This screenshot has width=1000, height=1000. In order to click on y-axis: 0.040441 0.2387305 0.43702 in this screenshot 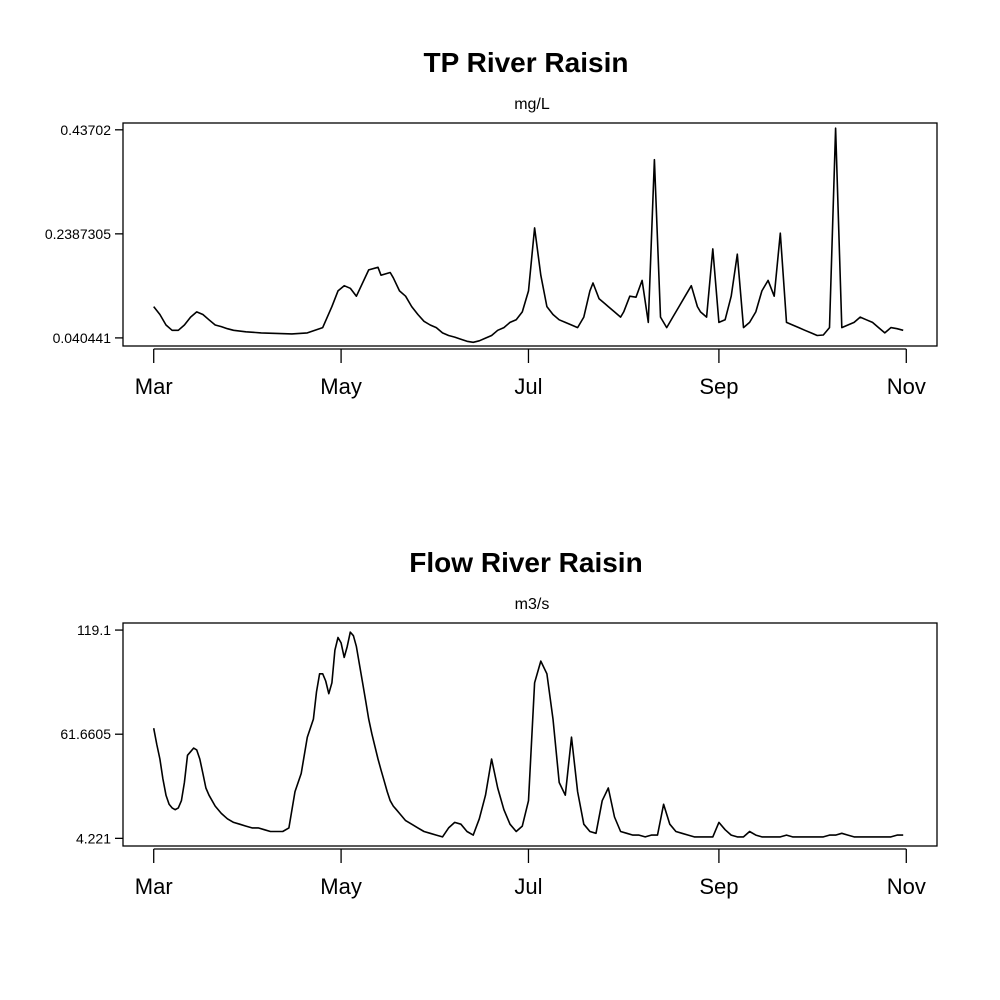, I will do `click(84, 234)`.